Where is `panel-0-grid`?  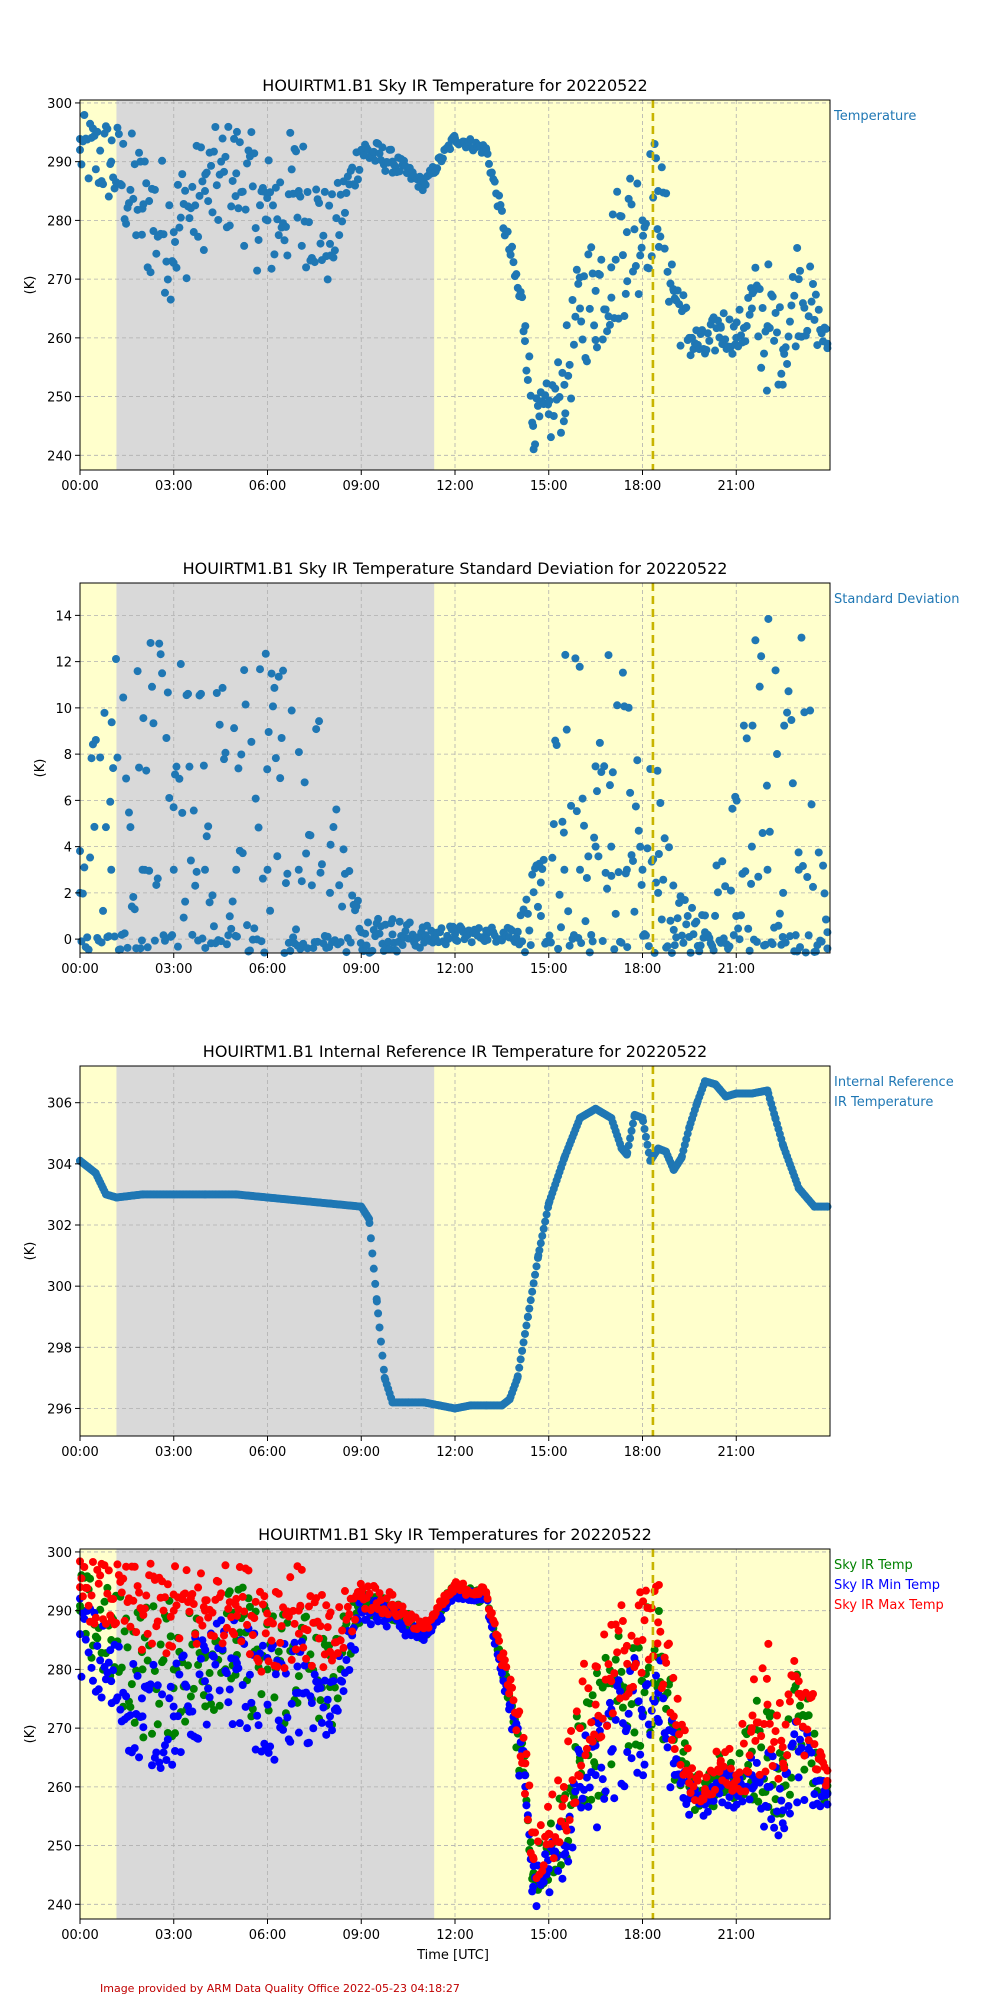
panel-0-grid is located at coordinates (454, 285).